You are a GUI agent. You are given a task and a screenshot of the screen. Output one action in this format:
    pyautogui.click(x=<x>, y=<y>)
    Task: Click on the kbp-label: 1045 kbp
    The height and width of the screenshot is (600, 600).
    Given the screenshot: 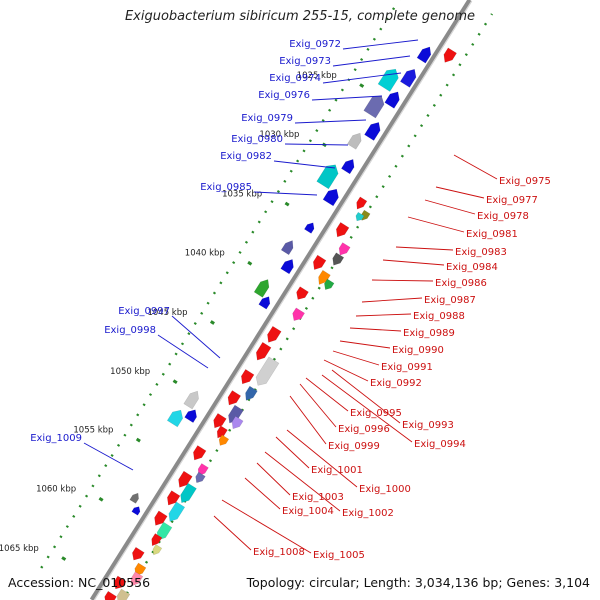 What is the action you would take?
    pyautogui.click(x=167, y=313)
    